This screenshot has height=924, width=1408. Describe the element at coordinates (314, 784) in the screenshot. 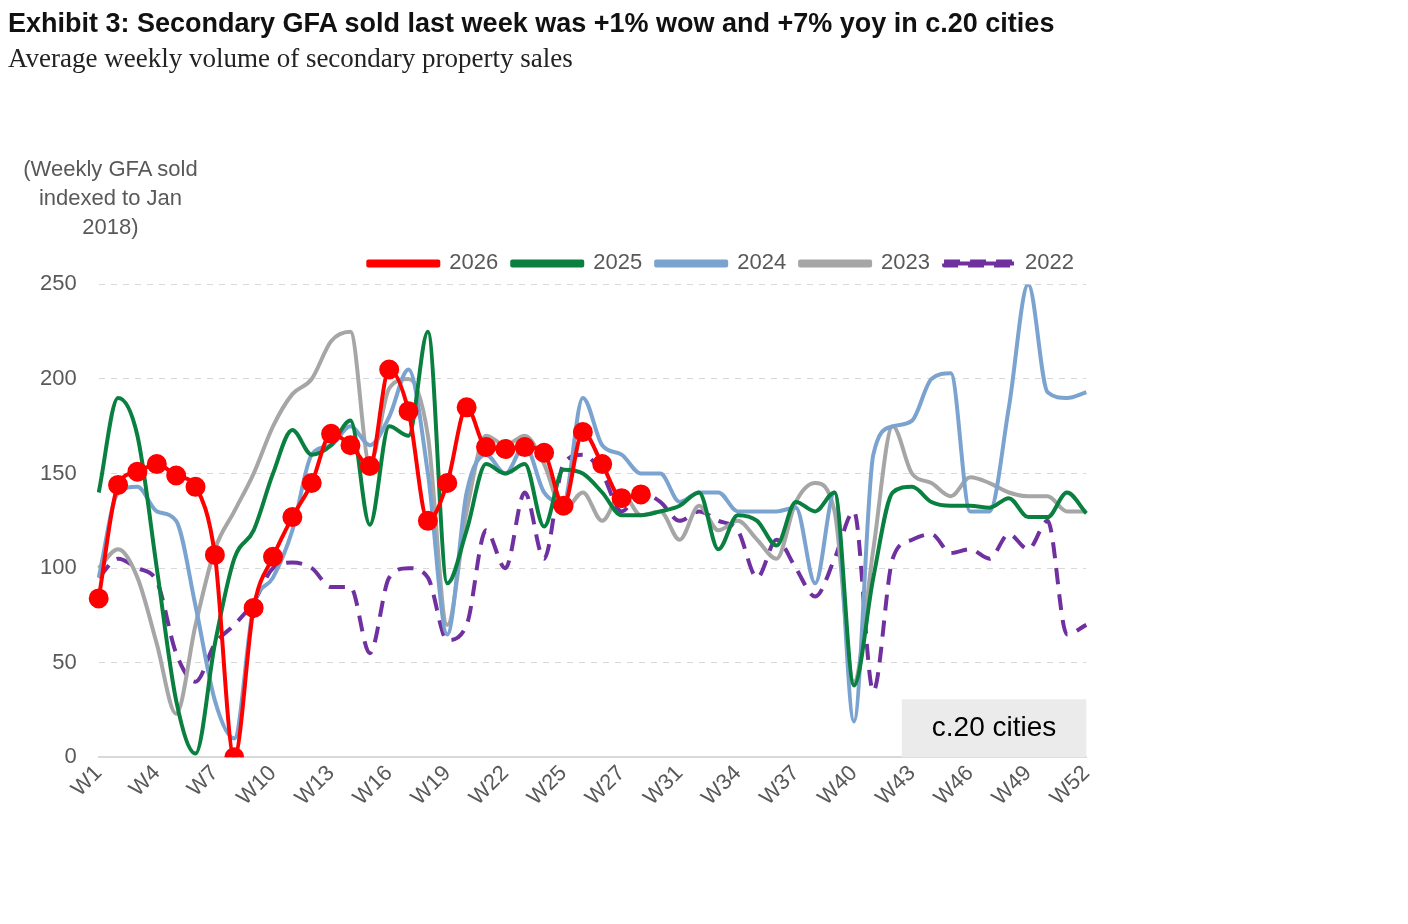

I see `x-tick-label: W13` at that location.